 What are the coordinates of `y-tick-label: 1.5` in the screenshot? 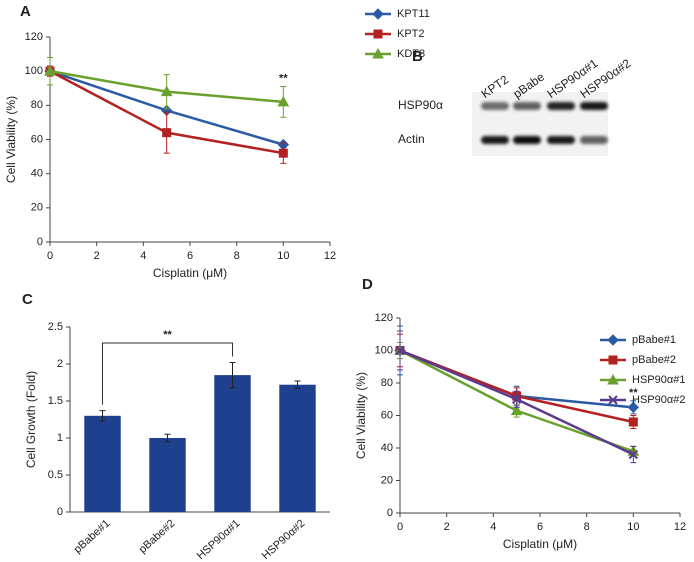 It's located at (55, 401).